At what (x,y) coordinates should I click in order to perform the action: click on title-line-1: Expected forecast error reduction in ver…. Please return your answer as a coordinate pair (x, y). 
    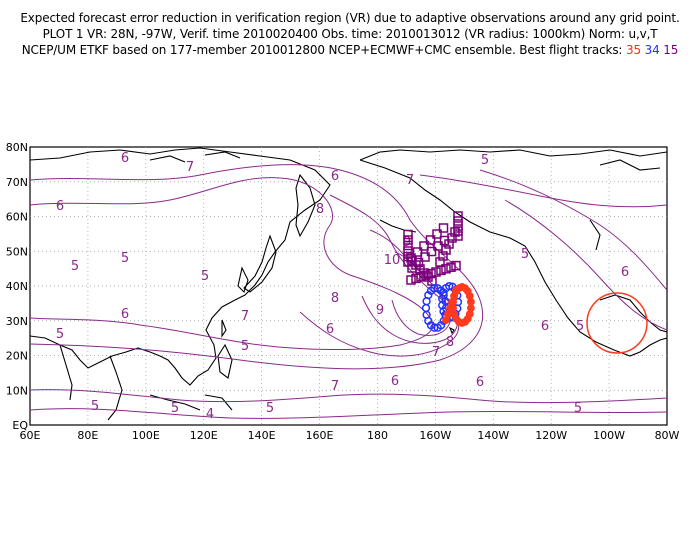
    Looking at the image, I should click on (350, 18).